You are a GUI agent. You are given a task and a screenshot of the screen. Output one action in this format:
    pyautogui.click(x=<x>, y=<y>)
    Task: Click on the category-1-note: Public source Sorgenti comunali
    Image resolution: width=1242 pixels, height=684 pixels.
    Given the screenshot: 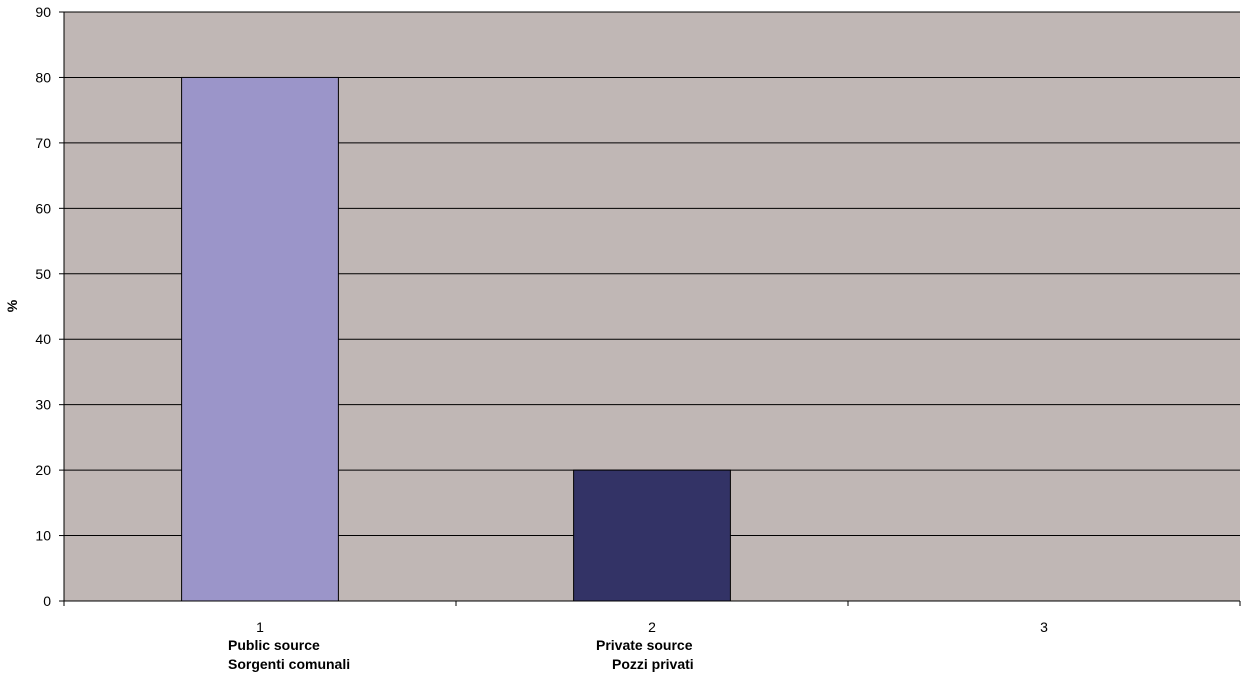 What is the action you would take?
    pyautogui.click(x=289, y=655)
    